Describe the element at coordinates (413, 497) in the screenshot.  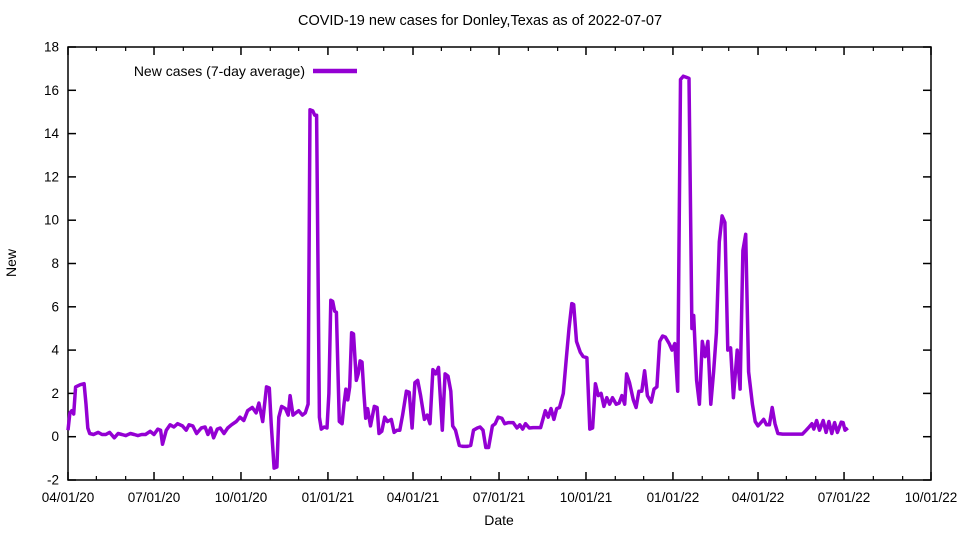
I see `x-tick-label: 04/01/21` at that location.